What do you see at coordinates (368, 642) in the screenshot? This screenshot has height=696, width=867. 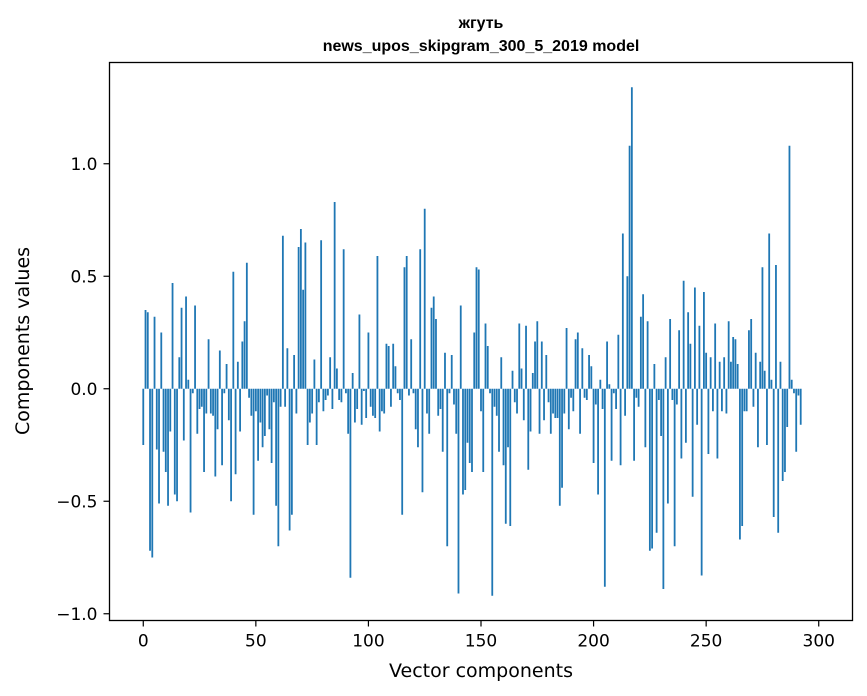 I see `x-tick-label: 100` at bounding box center [368, 642].